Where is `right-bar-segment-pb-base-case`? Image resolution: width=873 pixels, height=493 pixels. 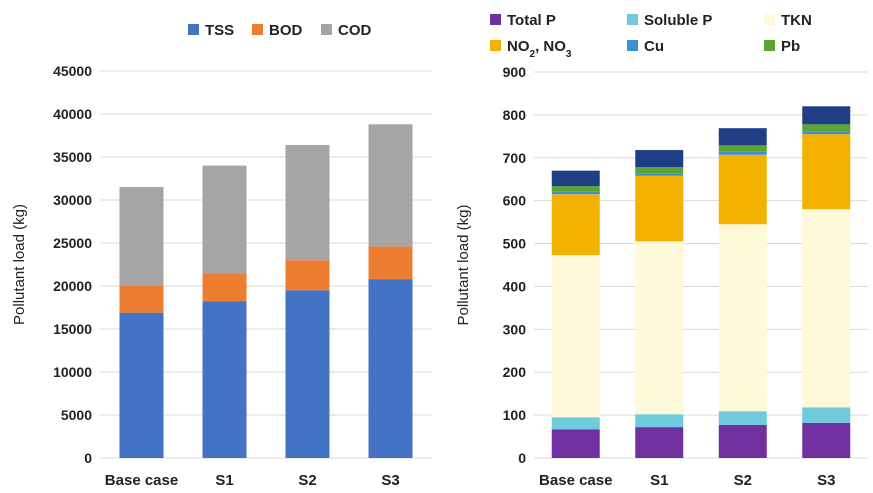
right-bar-segment-pb-base-case is located at coordinates (575, 189).